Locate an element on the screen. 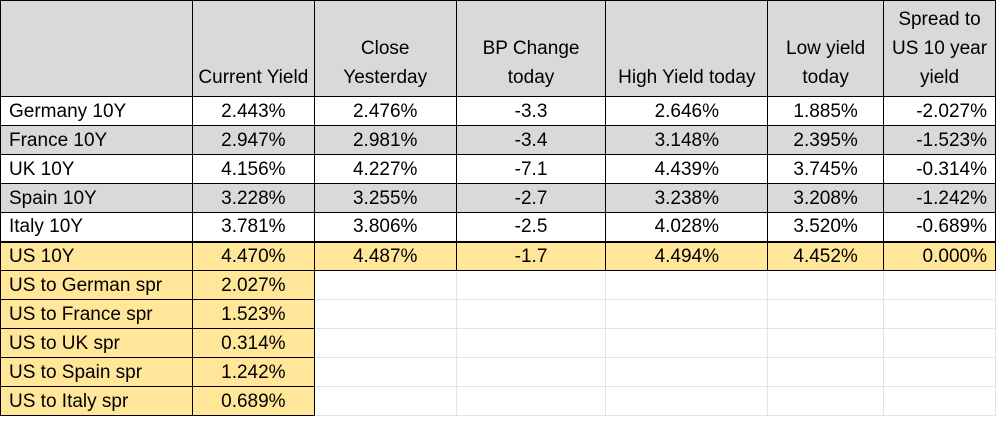 This screenshot has width=996, height=423. spread-row: US to Spain spr 1.242% is located at coordinates (498, 372).